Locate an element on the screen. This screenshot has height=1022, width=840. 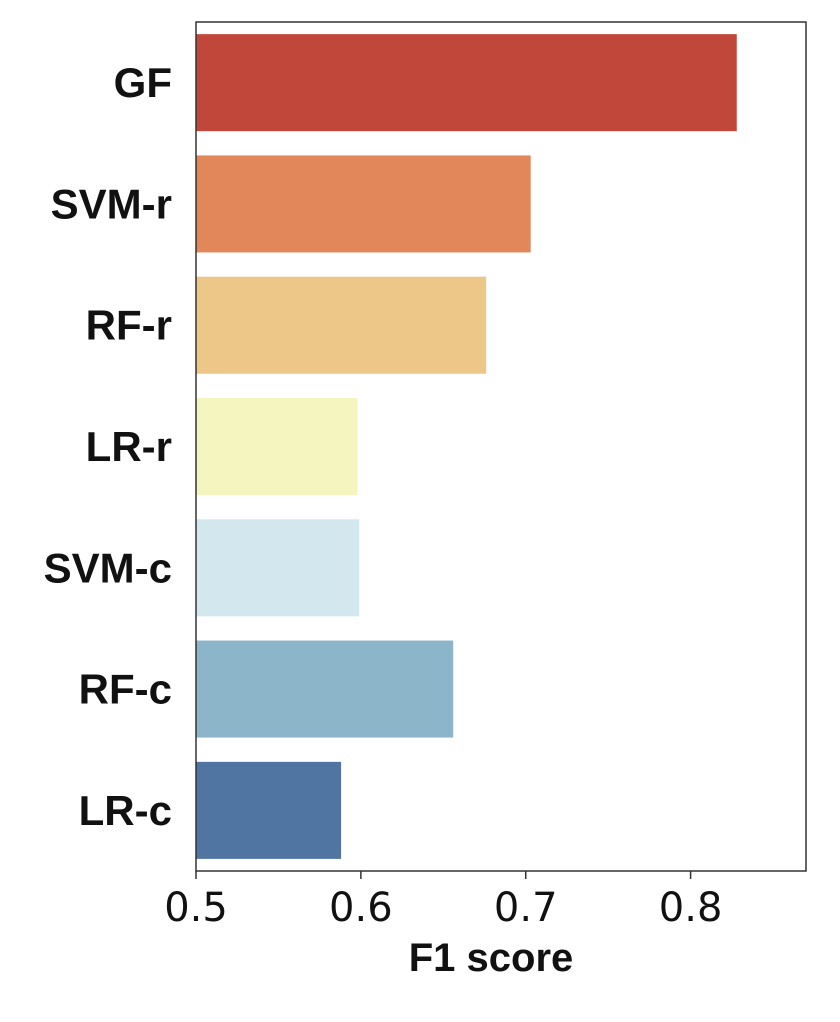
bar-svm-r is located at coordinates (363, 204).